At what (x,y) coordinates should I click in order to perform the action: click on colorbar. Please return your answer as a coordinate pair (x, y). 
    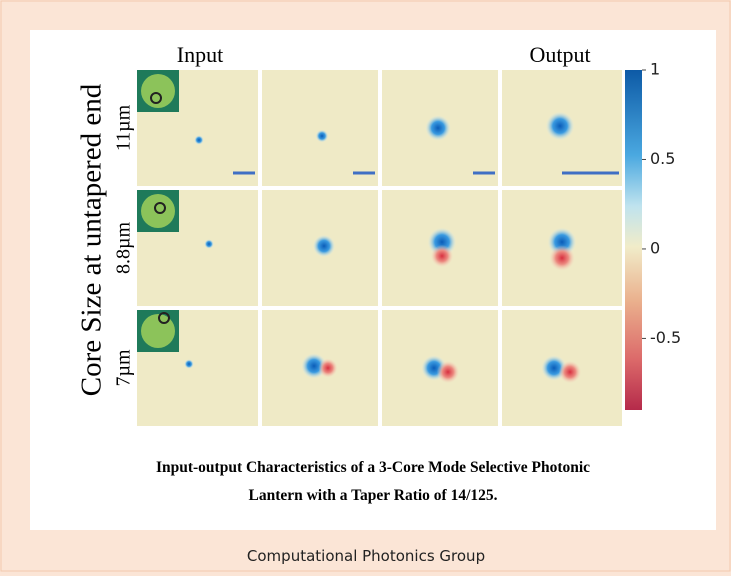
    Looking at the image, I should click on (633, 240).